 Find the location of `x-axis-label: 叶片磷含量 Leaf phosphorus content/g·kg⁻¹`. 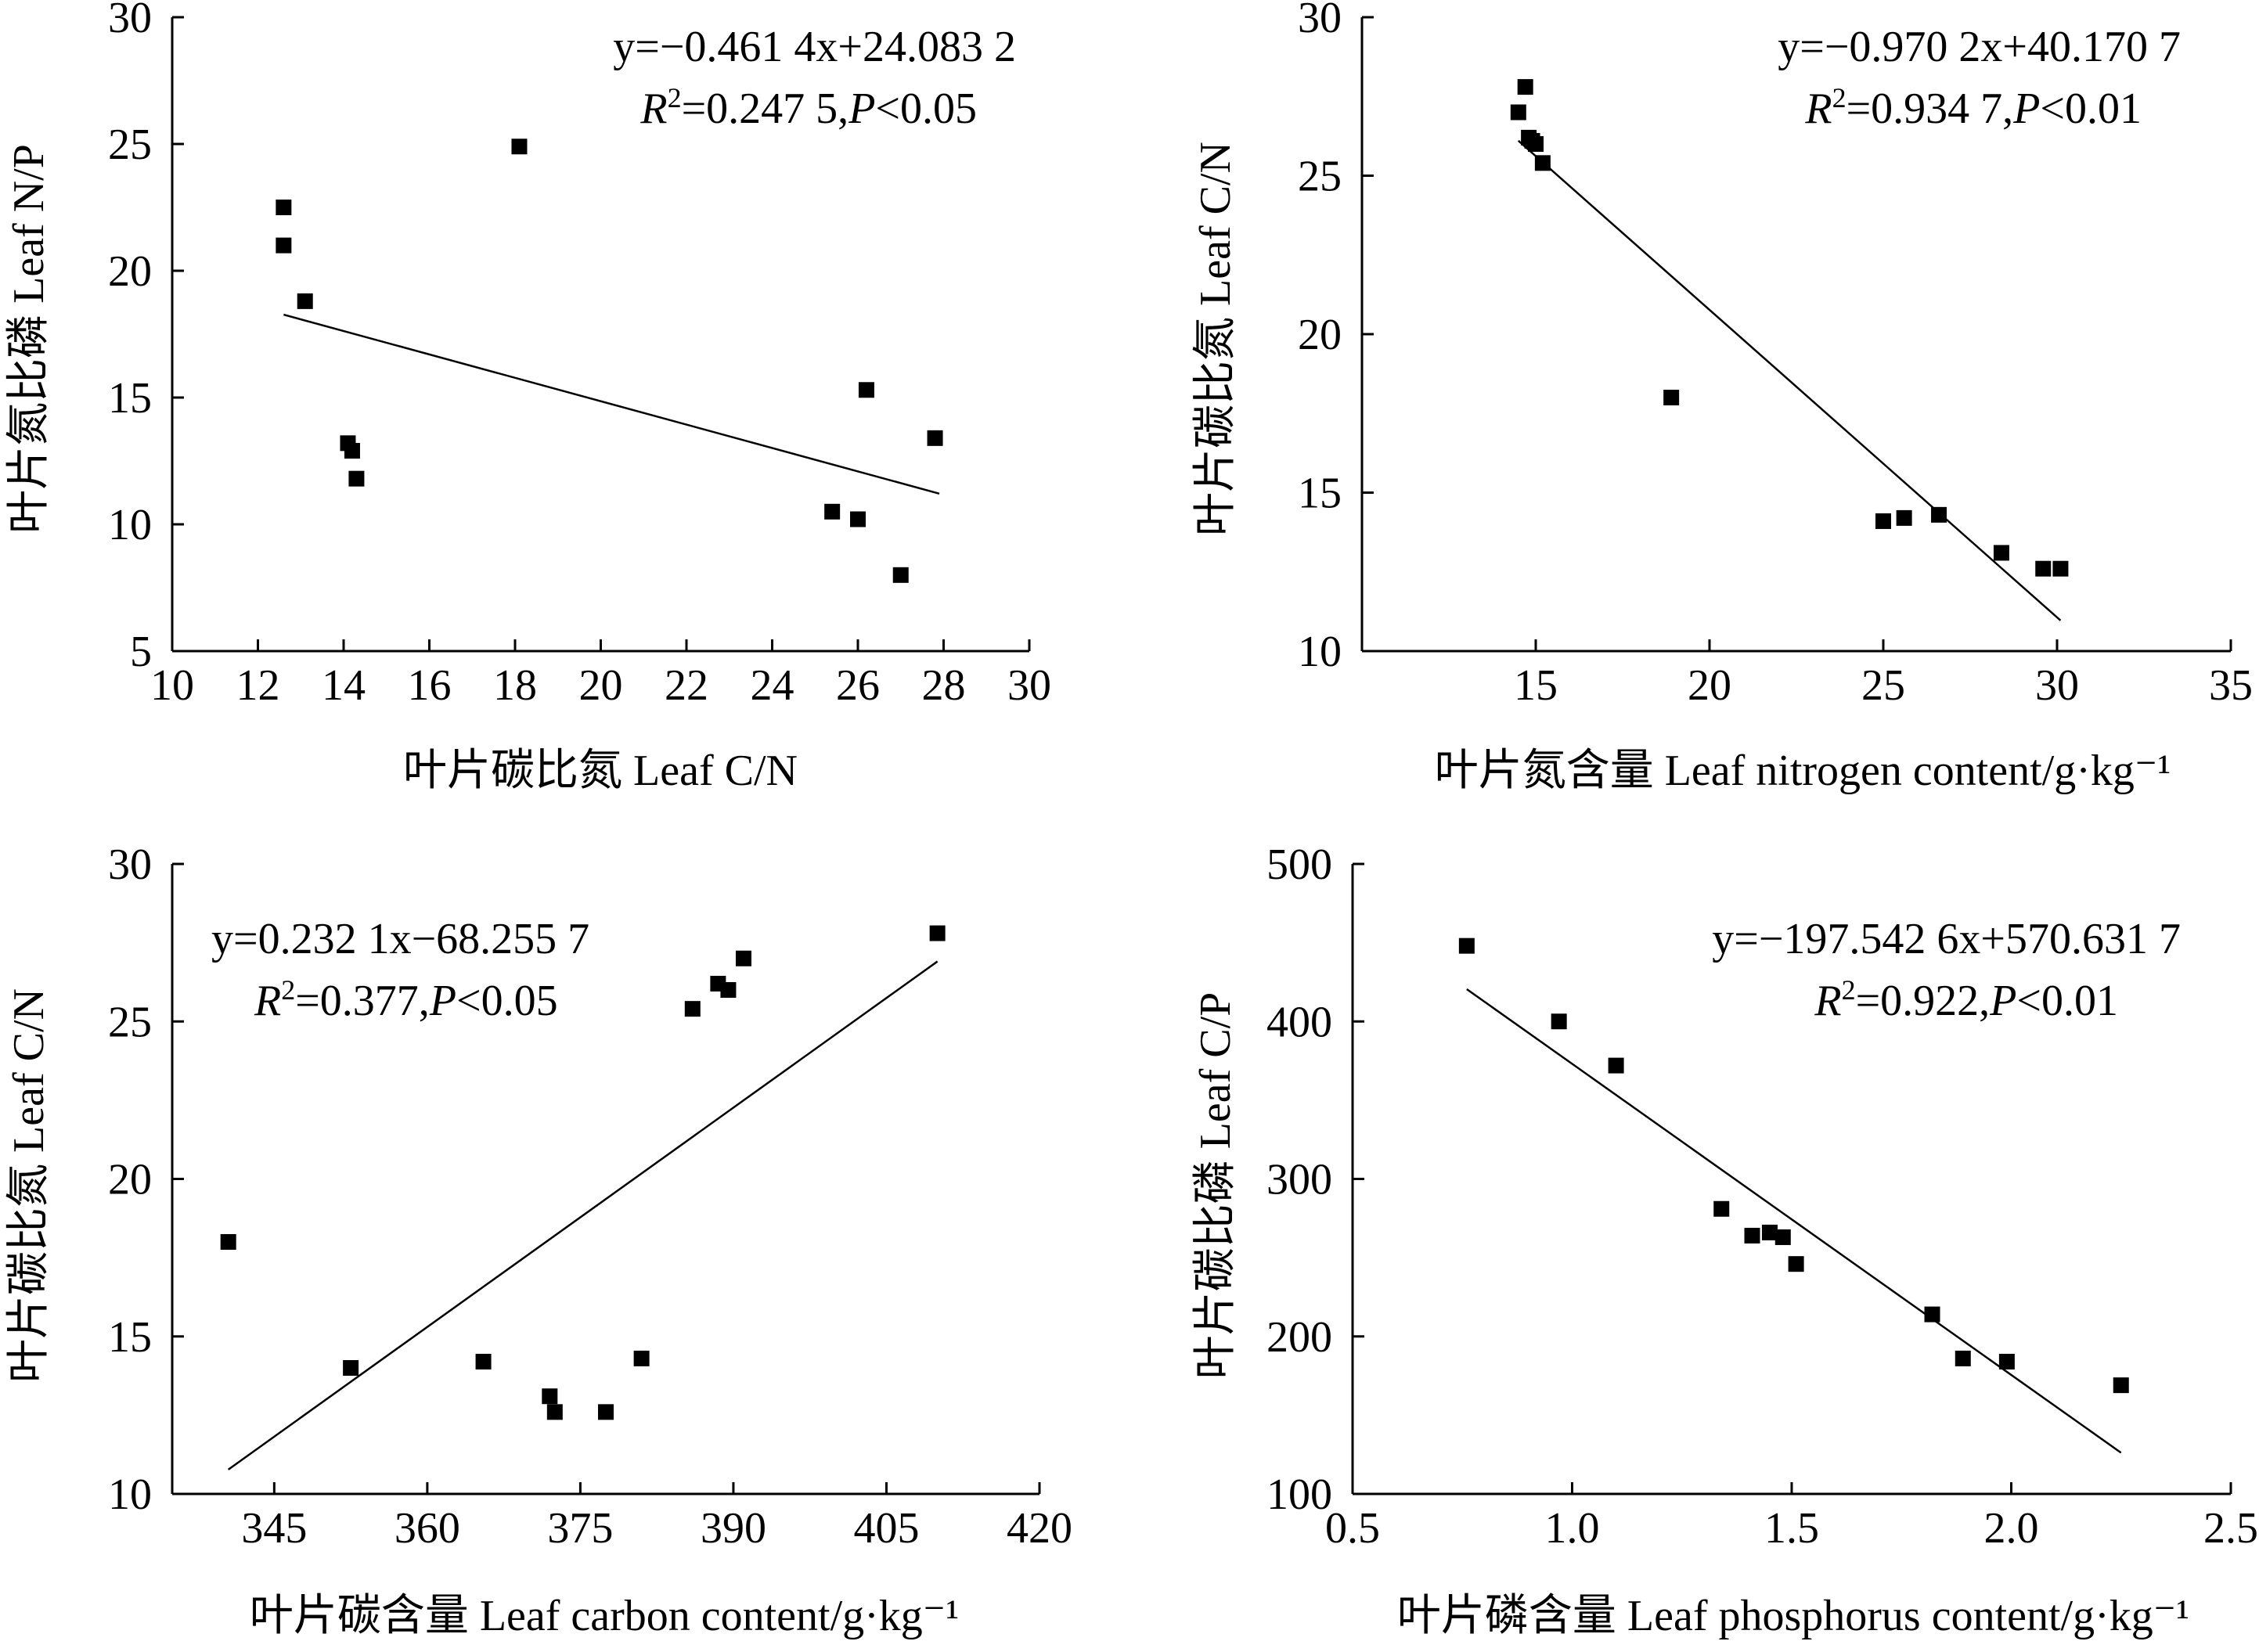

x-axis-label: 叶片磷含量 Leaf phosphorus content/g·kg⁻¹ is located at coordinates (1793, 1616).